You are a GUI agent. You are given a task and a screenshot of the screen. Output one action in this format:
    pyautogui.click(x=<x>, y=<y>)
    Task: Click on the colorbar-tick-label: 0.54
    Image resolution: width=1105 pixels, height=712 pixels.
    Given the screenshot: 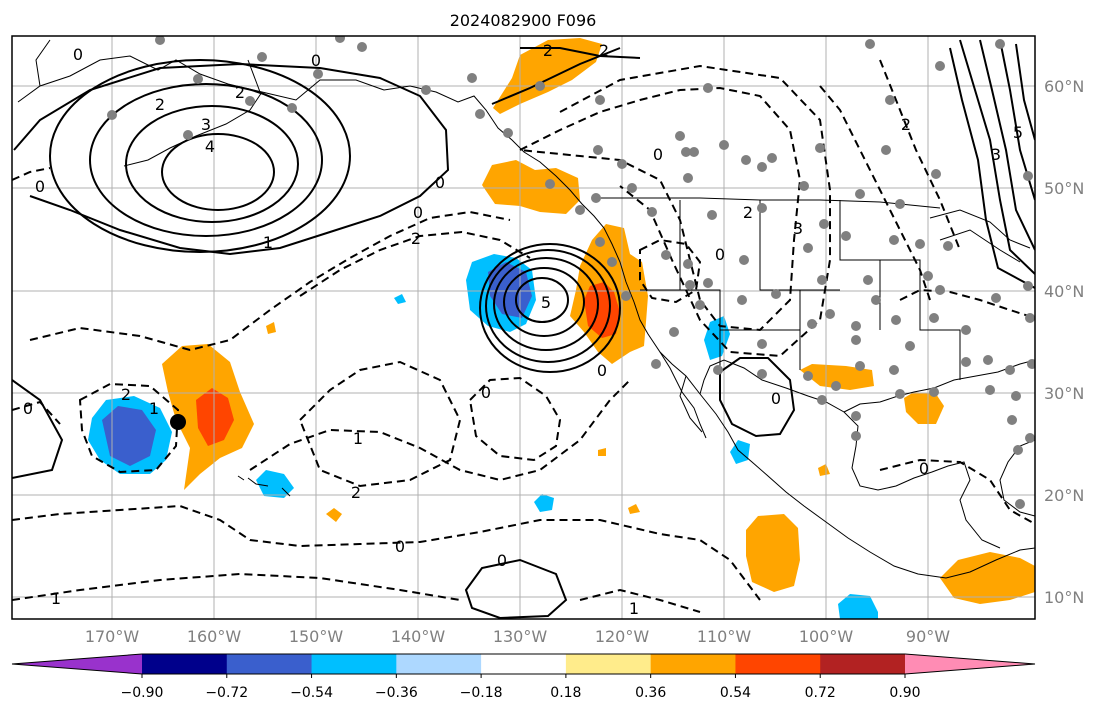 What is the action you would take?
    pyautogui.click(x=735, y=693)
    